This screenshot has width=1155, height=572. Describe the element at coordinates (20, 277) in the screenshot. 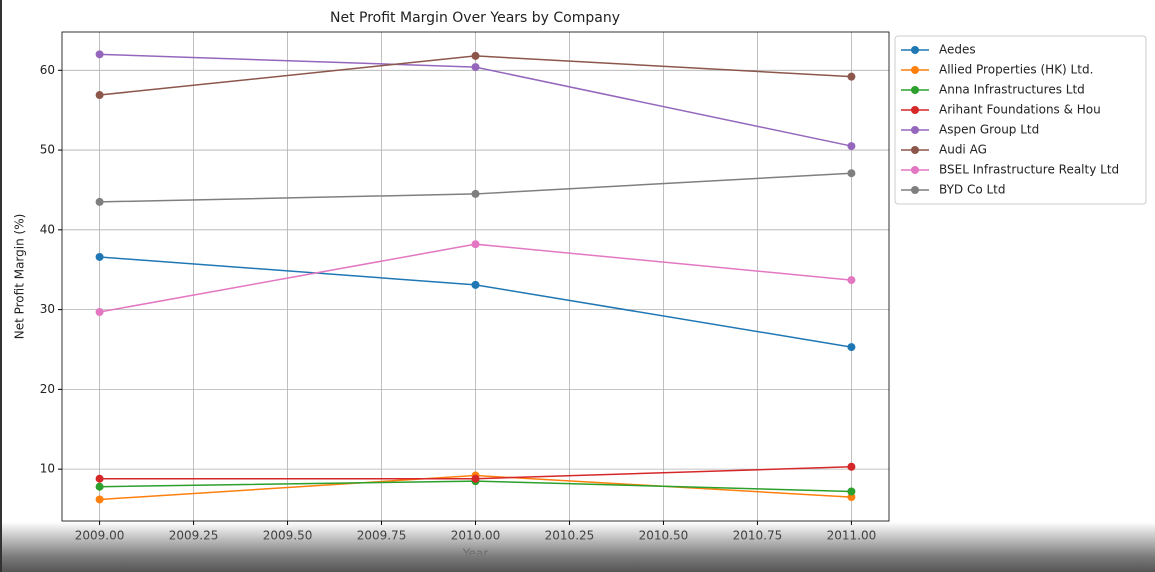

I see `y-axis-label: Net Profit Margin (%)` at that location.